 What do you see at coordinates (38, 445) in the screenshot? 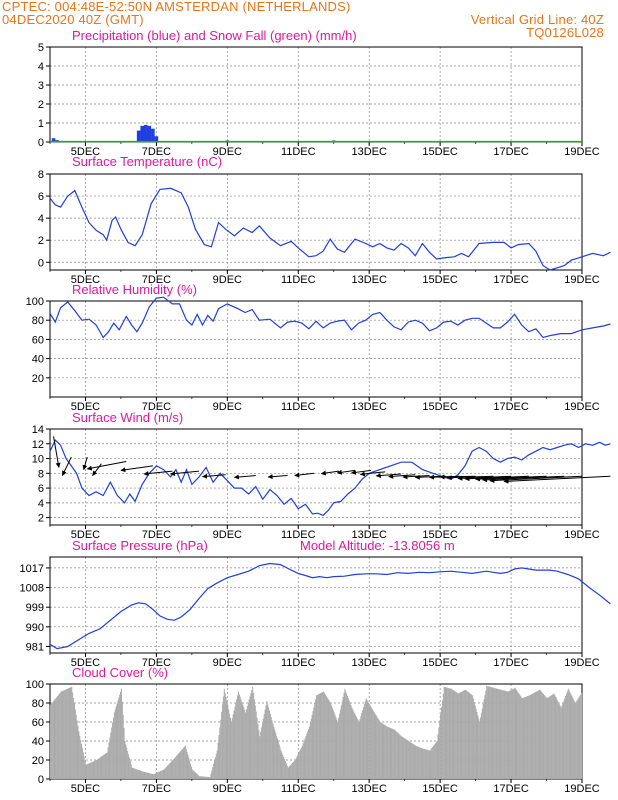
I see `y-tick-label: 12` at bounding box center [38, 445].